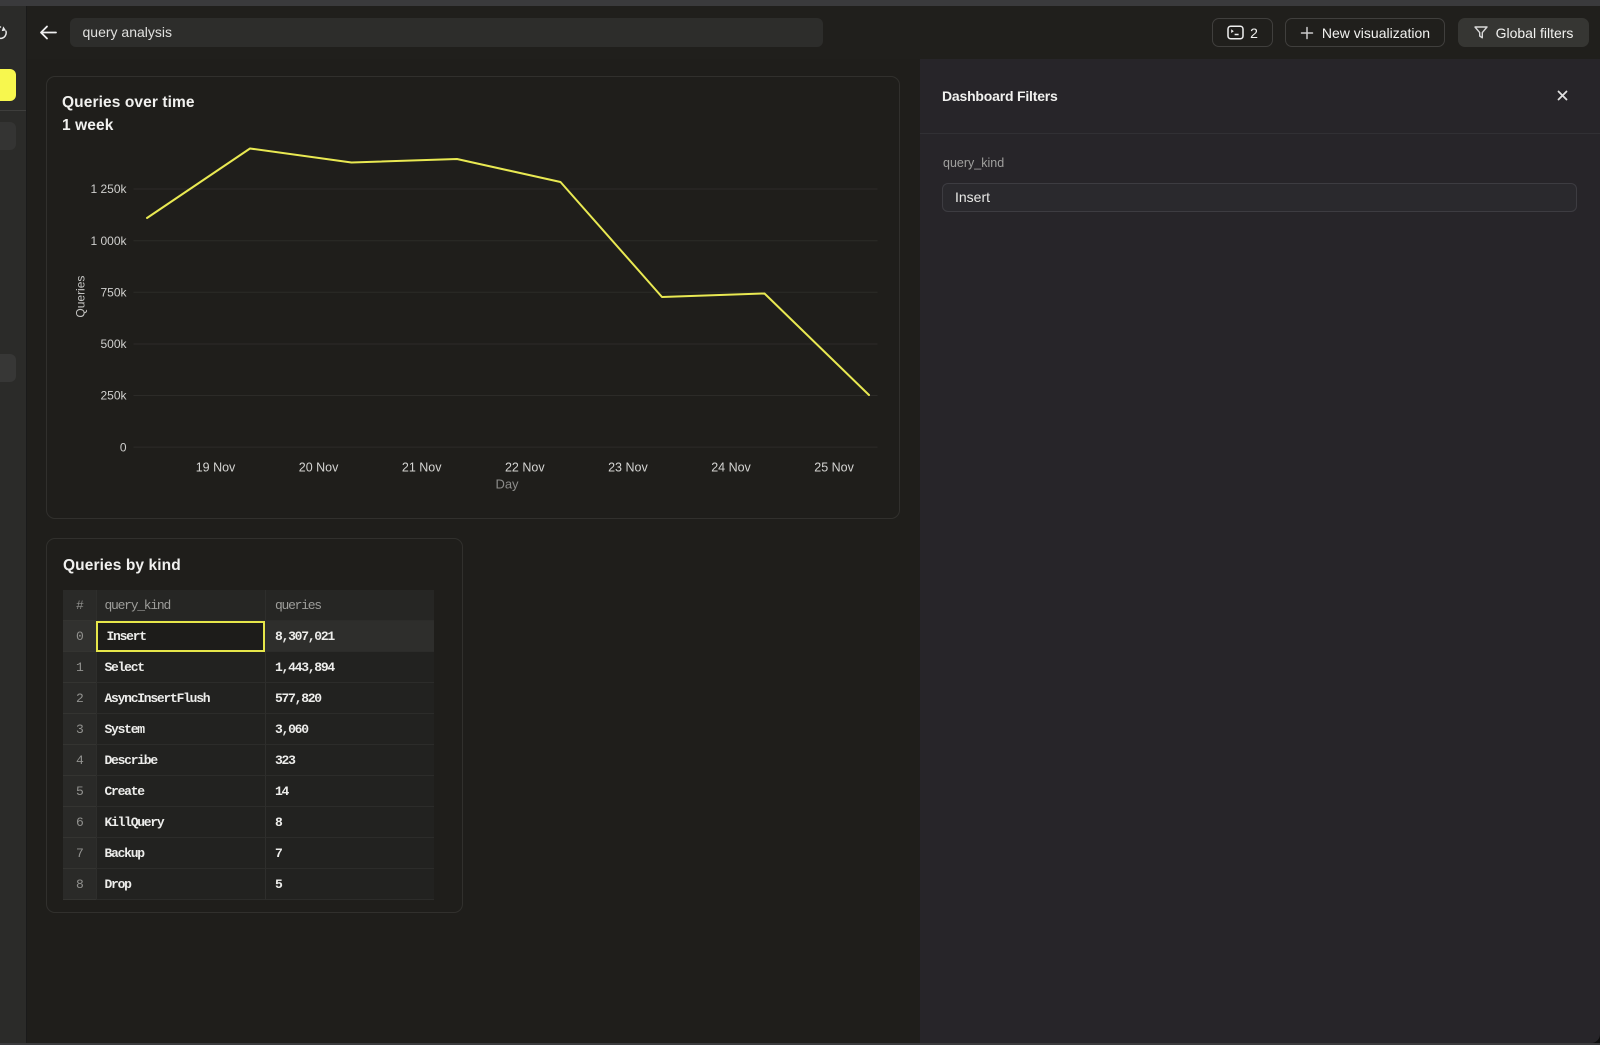 The height and width of the screenshot is (1045, 1600). Describe the element at coordinates (628, 468) in the screenshot. I see `svg-text: 23 Nov` at that location.